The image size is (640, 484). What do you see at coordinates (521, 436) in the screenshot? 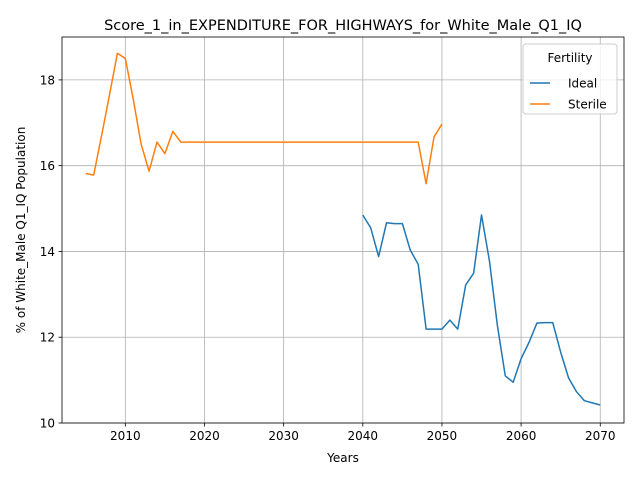
I see `x-tick-label: 2060` at bounding box center [521, 436].